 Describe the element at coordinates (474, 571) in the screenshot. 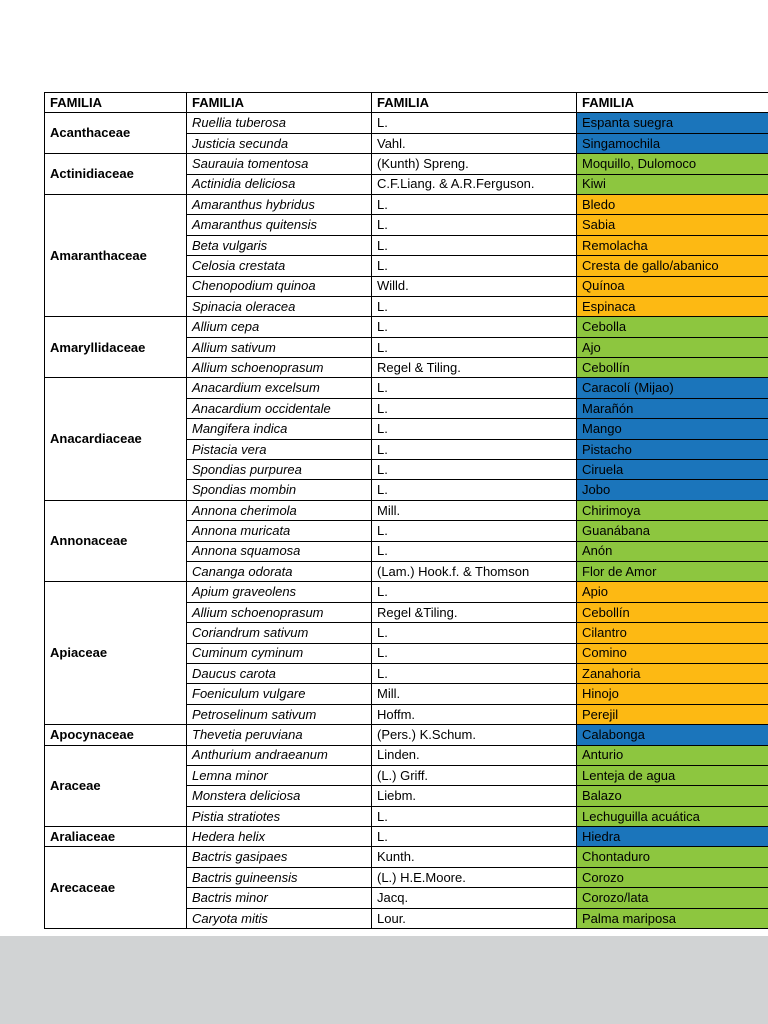

I see `author-cell: (Lam.) Hook.f. & Thomson` at that location.